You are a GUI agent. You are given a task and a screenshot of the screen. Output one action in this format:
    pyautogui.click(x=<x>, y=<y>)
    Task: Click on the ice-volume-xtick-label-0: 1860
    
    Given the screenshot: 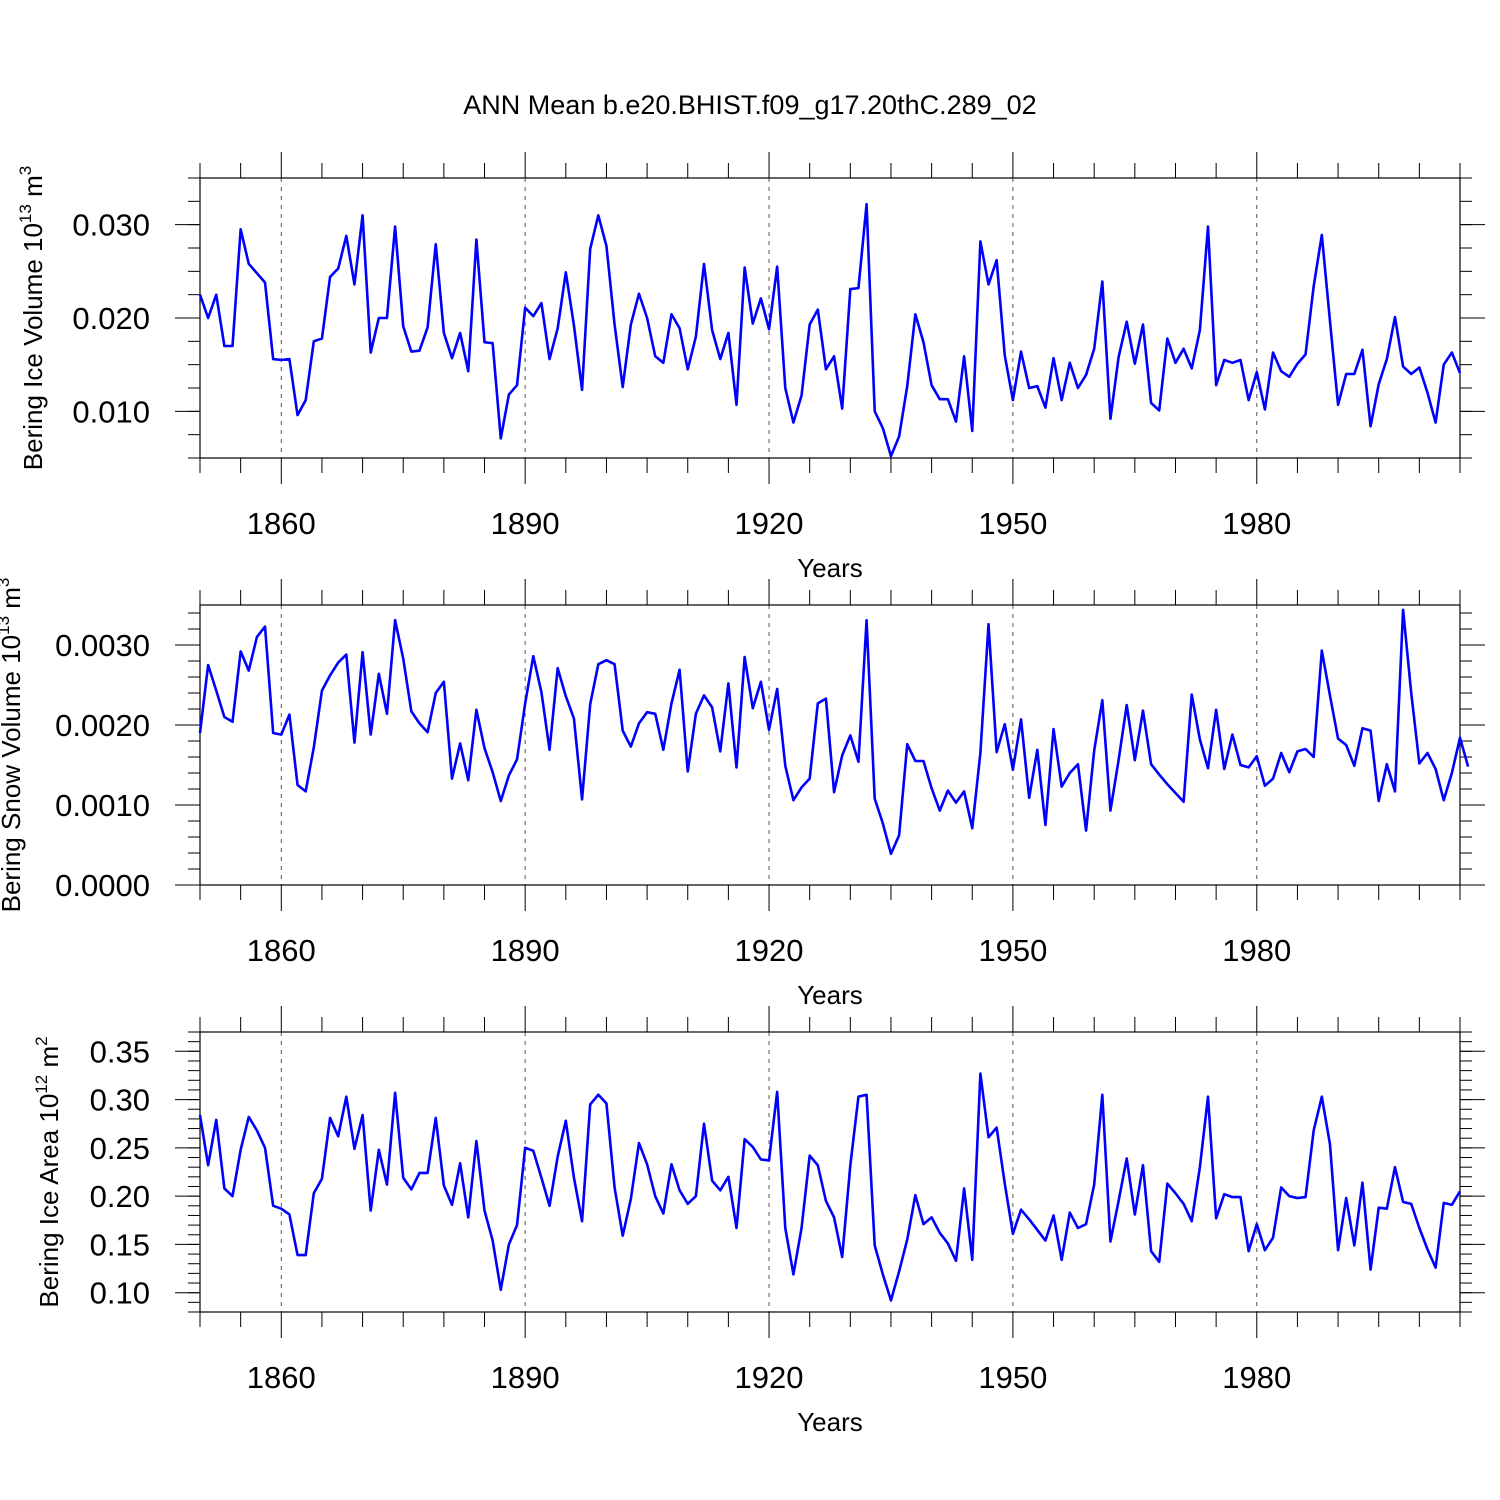 What is the action you would take?
    pyautogui.click(x=281, y=523)
    